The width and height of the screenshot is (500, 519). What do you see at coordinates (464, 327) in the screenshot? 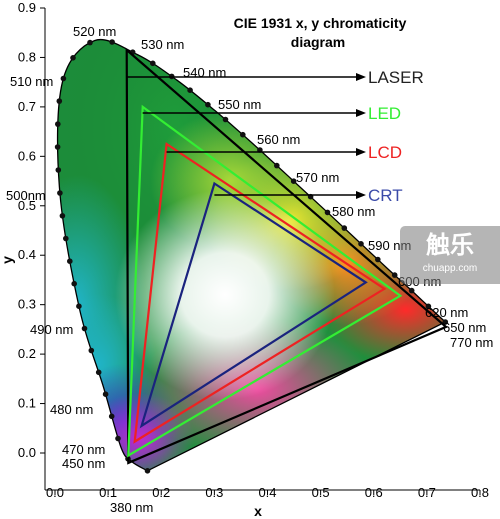
I see `wavelength-label: 650 nm` at bounding box center [464, 327].